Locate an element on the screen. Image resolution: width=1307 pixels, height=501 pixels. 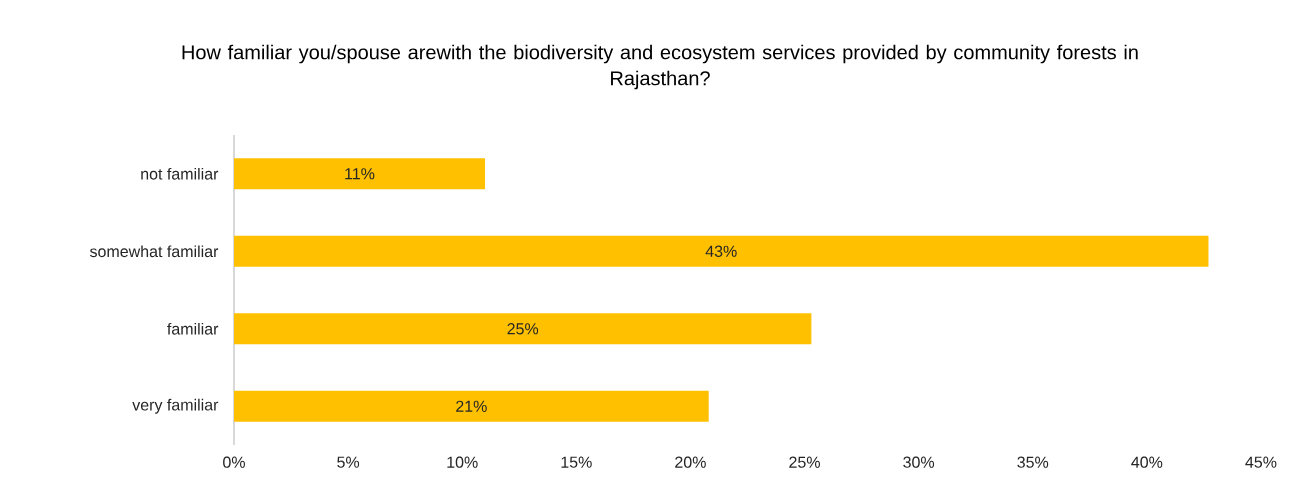
x-tick-label: 40% is located at coordinates (1147, 462).